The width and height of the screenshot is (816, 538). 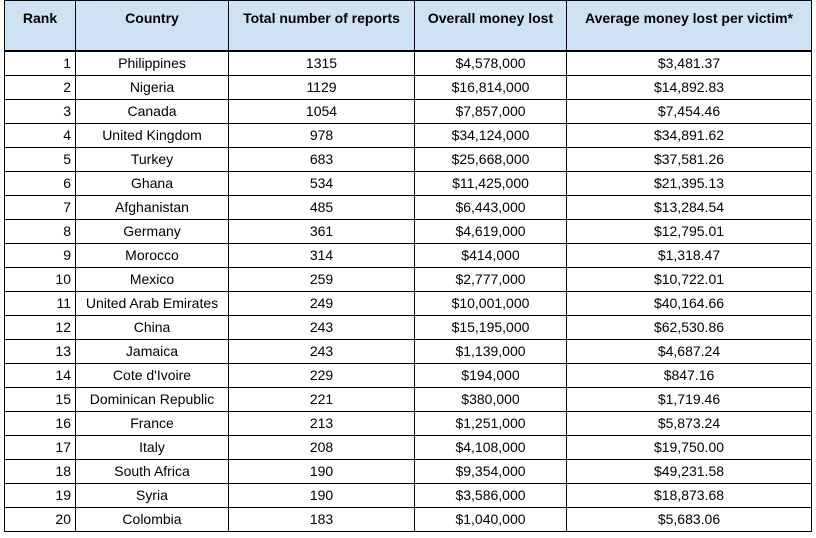 What do you see at coordinates (152, 423) in the screenshot?
I see `cell-country: France` at bounding box center [152, 423].